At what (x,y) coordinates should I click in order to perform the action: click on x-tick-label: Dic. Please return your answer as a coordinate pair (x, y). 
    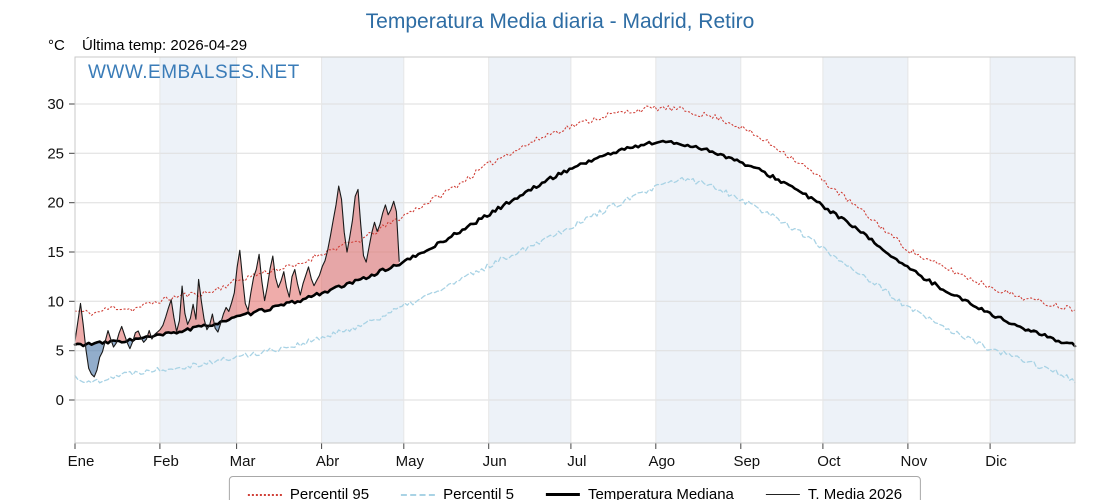
    Looking at the image, I should click on (996, 461).